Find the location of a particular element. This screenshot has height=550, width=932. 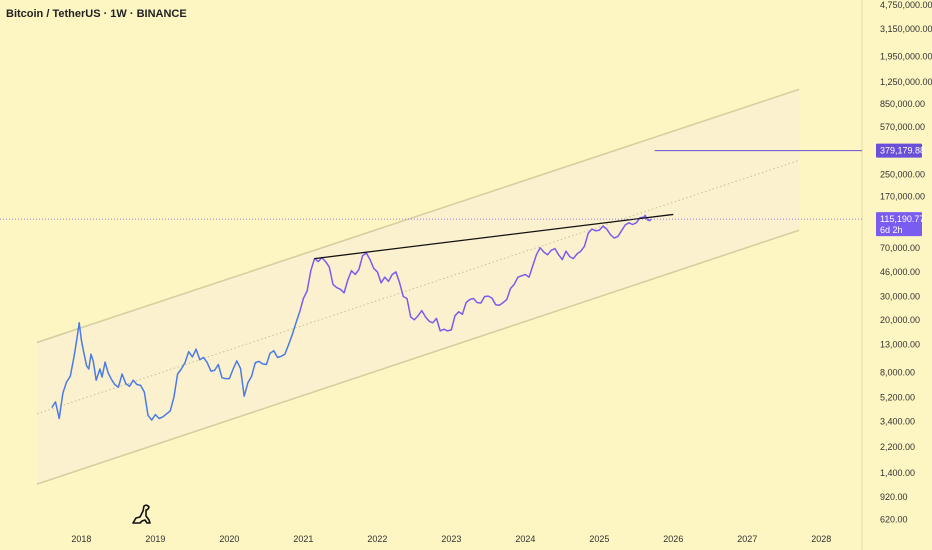

current-countdown-text: 6d 2h is located at coordinates (891, 230).